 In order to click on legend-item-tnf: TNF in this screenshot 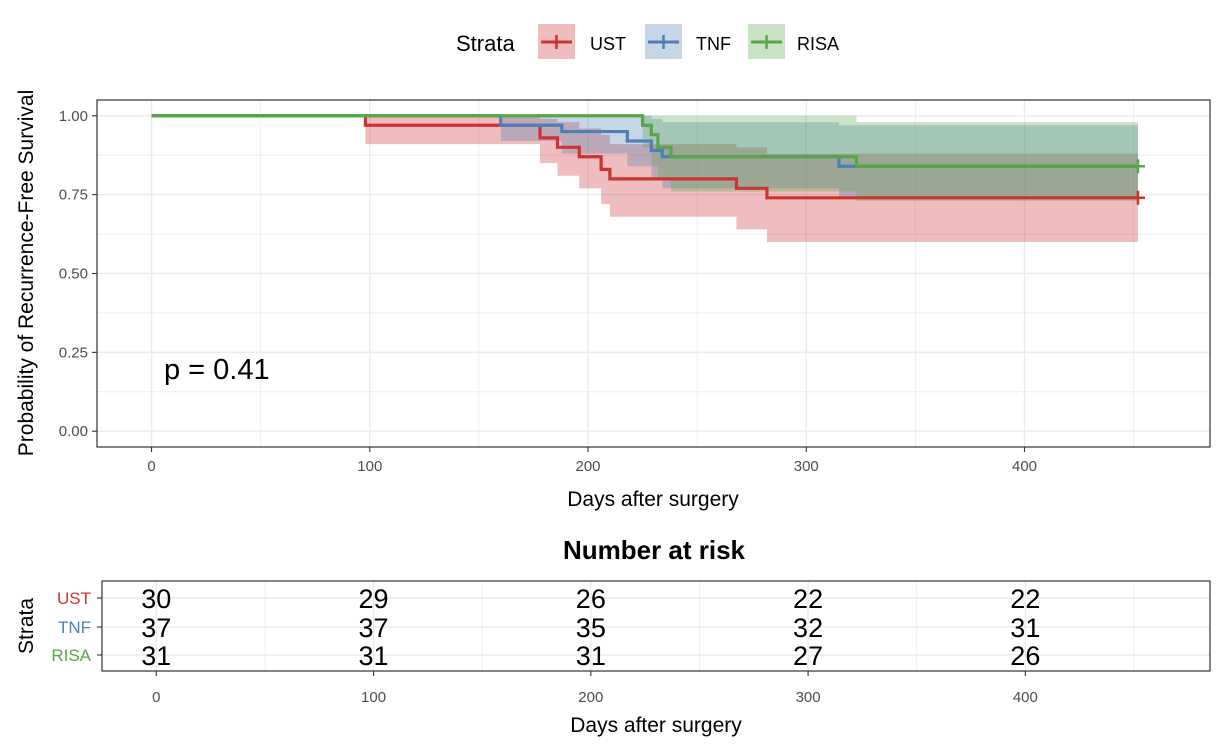, I will do `click(688, 41)`.